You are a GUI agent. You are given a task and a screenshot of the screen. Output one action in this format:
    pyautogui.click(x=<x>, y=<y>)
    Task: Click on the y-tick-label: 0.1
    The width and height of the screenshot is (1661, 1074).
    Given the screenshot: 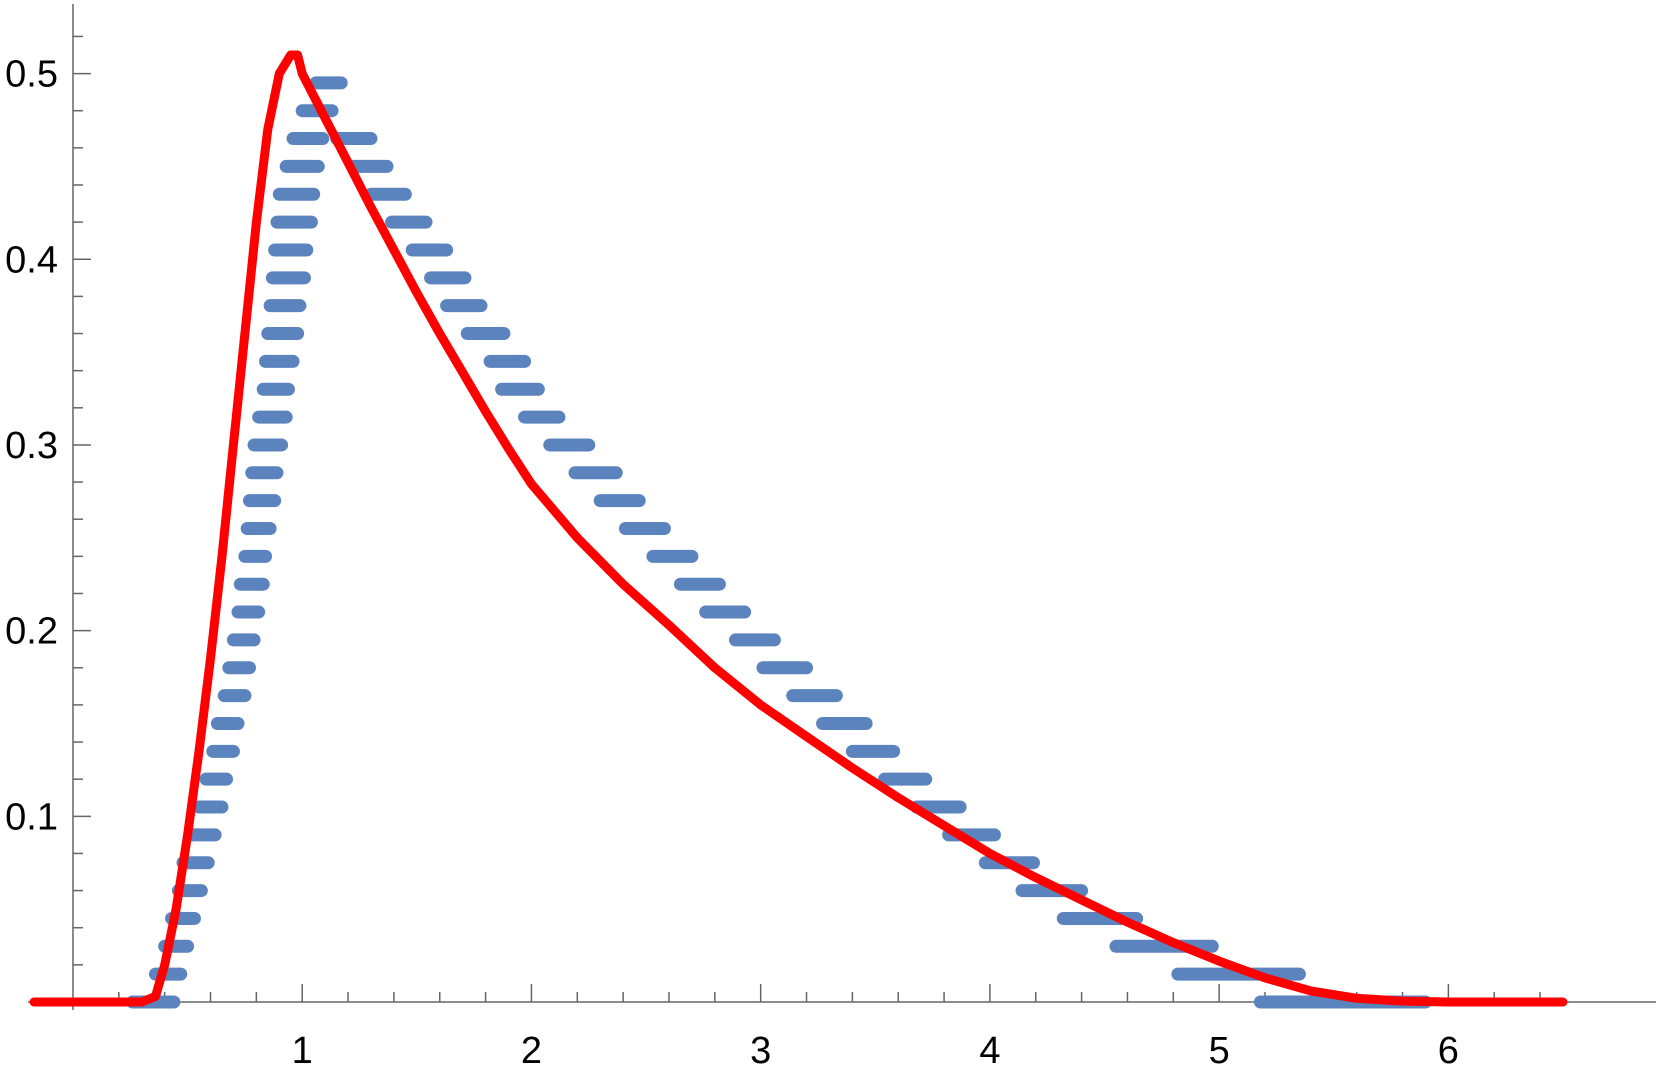 What is the action you would take?
    pyautogui.click(x=31, y=817)
    